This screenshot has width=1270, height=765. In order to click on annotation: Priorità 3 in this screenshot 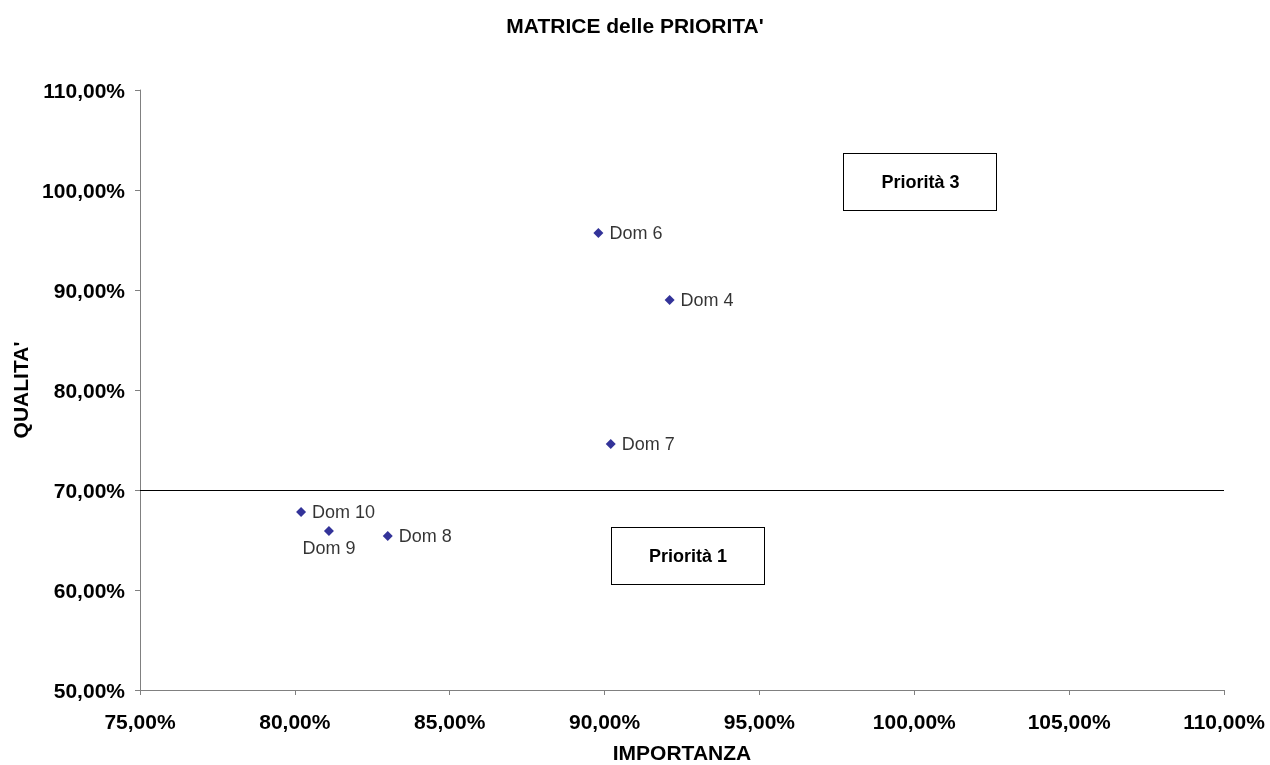, I will do `click(920, 181)`.